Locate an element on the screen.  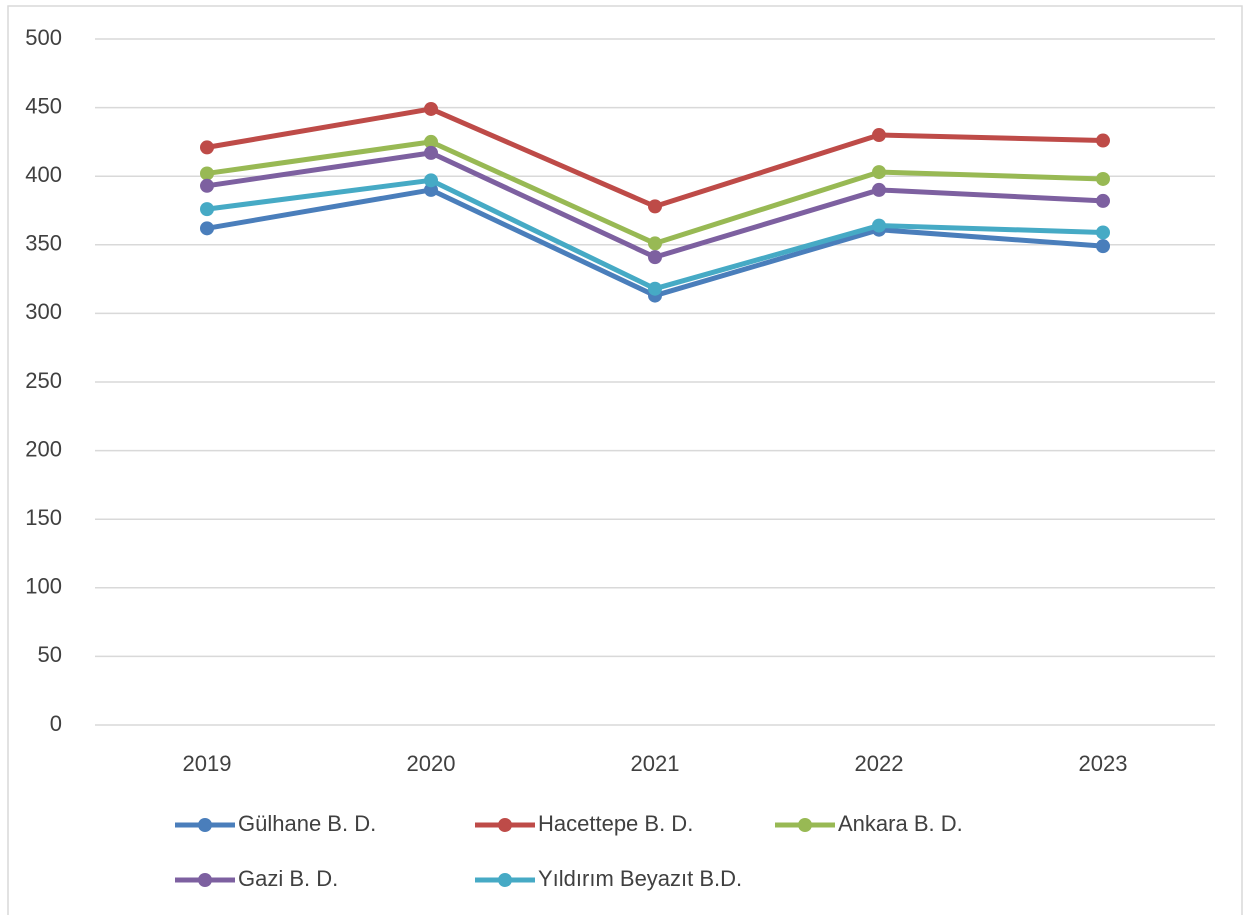
y-tick-label: 150 is located at coordinates (43, 517).